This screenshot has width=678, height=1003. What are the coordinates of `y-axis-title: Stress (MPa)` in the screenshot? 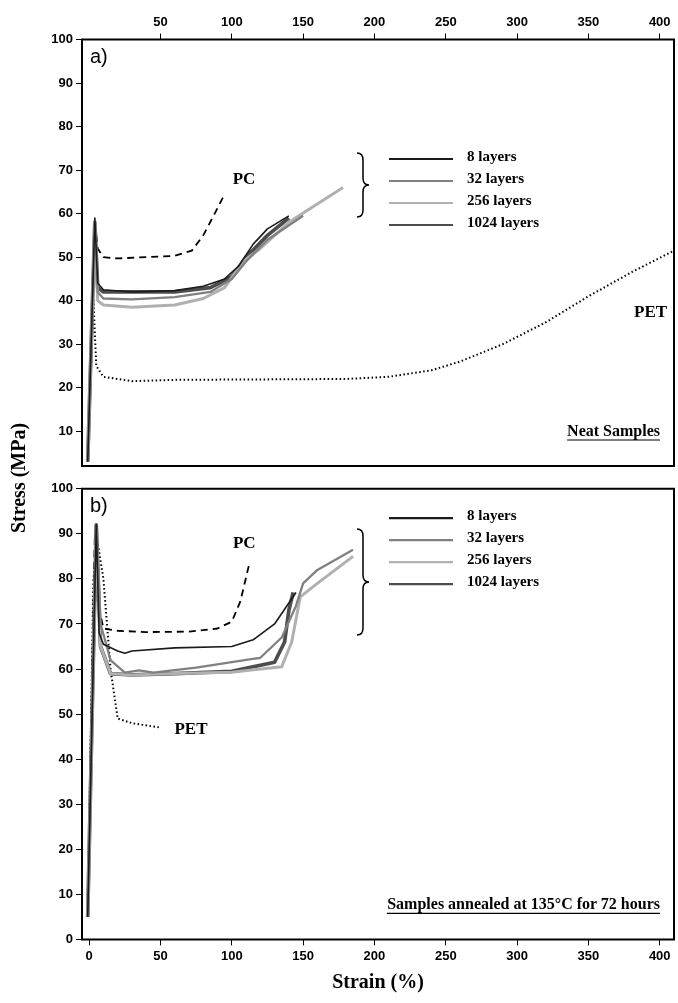 It's located at (18, 478).